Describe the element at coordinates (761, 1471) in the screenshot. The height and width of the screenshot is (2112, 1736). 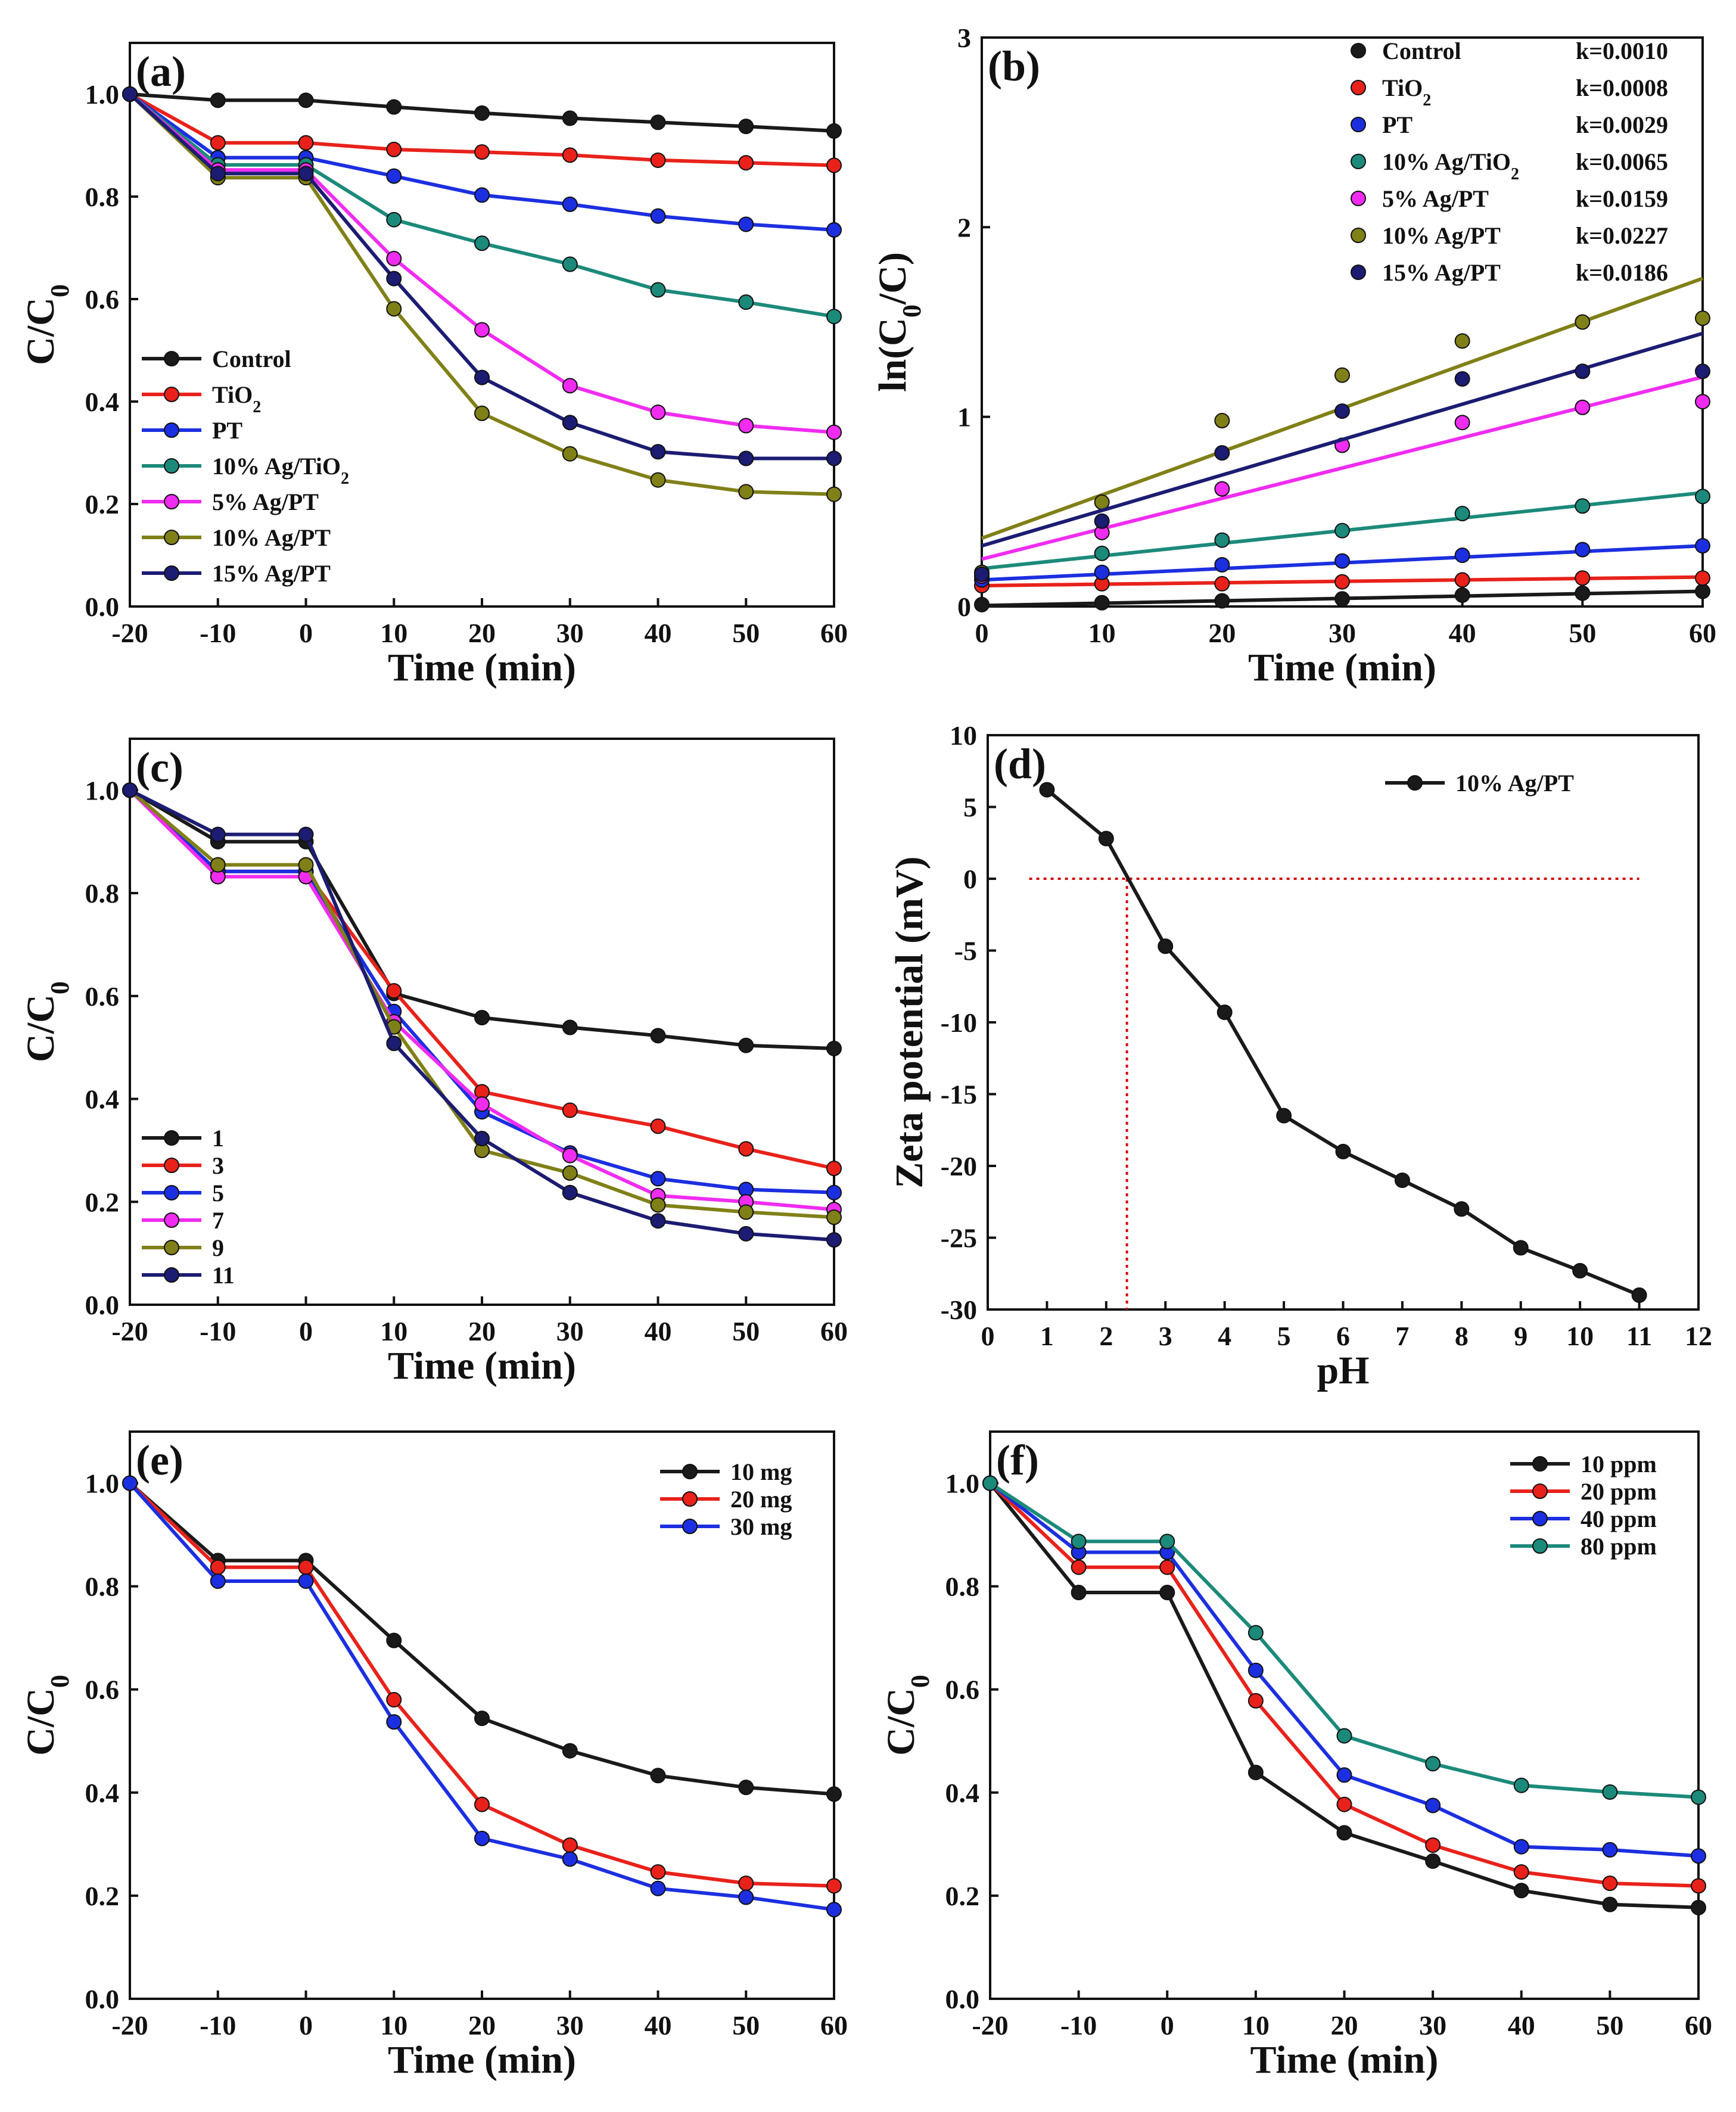
I see `legend-label: 10 mg` at that location.